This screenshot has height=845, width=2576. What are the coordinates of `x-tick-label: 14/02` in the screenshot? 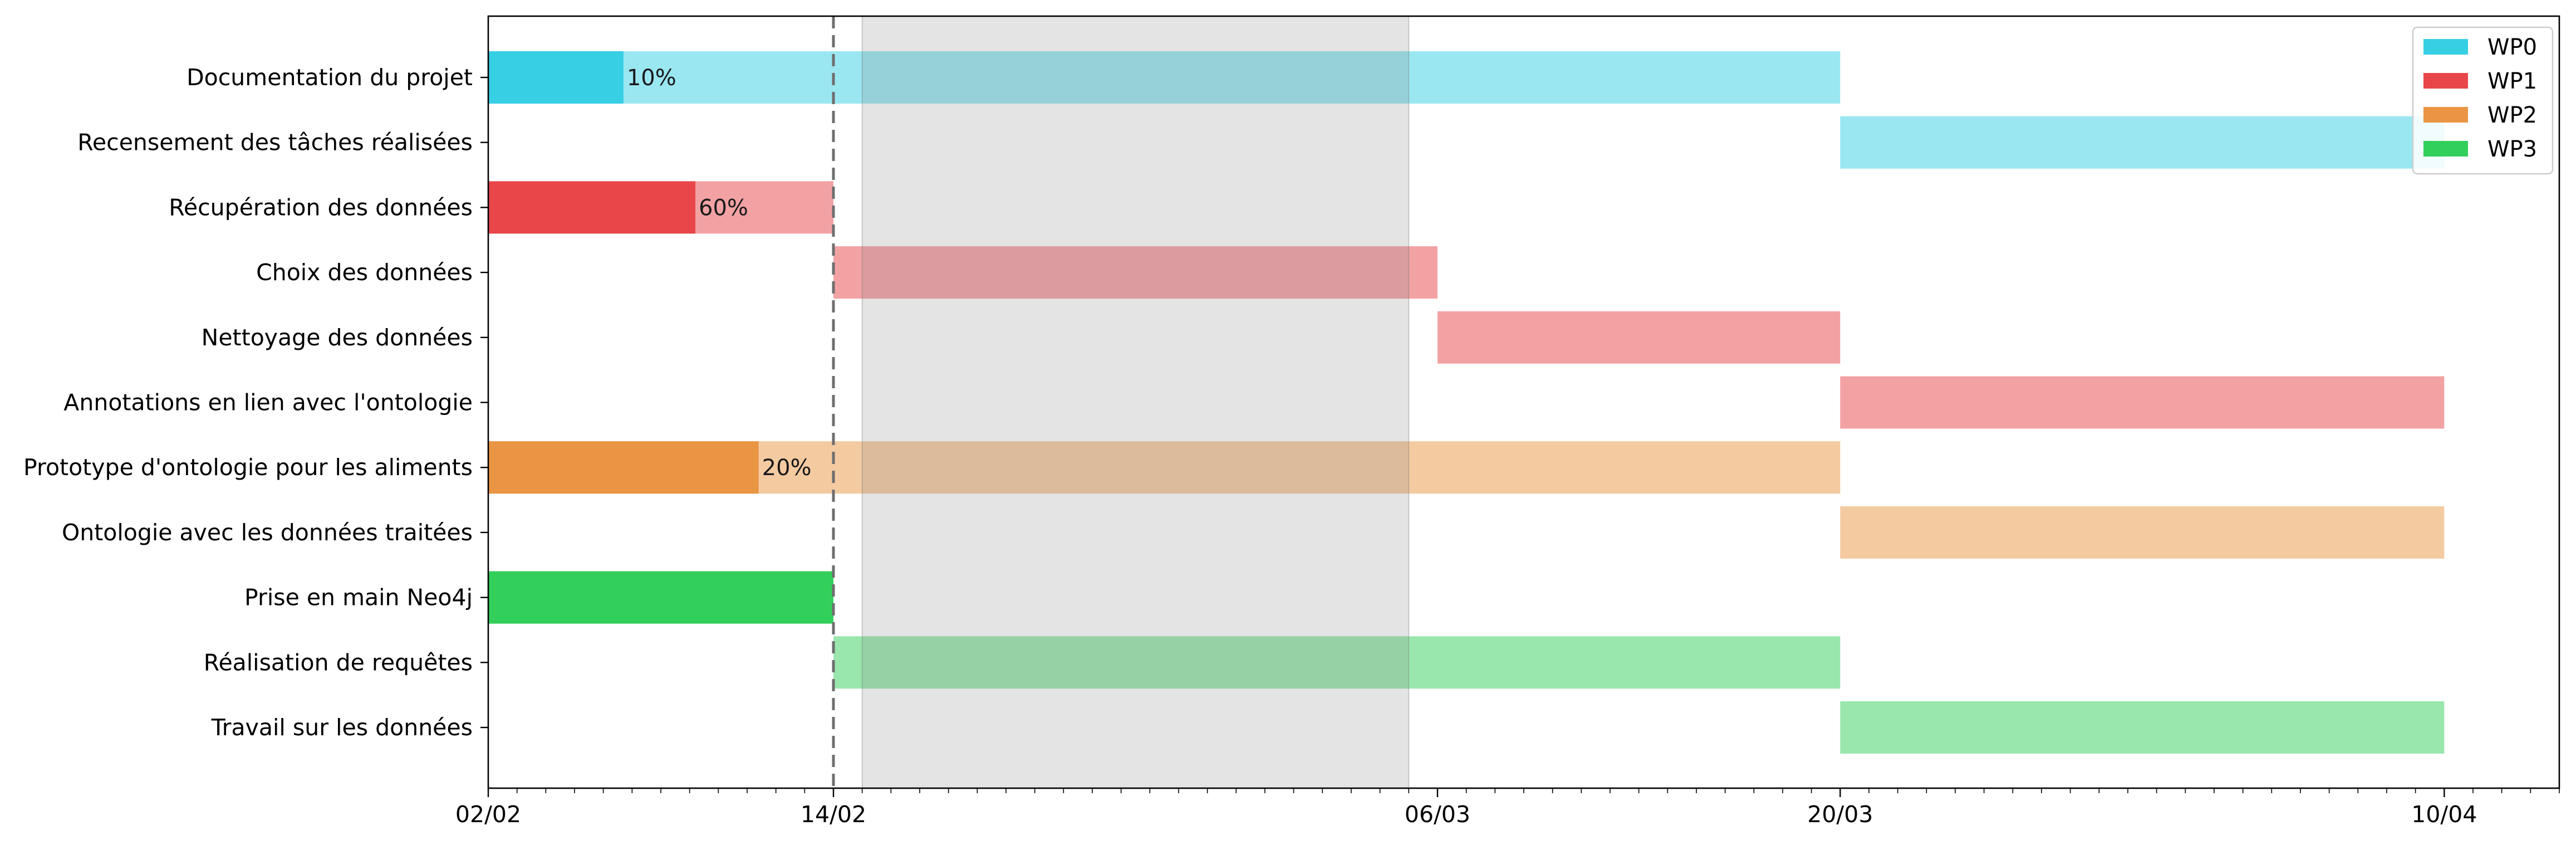 It's located at (833, 814).